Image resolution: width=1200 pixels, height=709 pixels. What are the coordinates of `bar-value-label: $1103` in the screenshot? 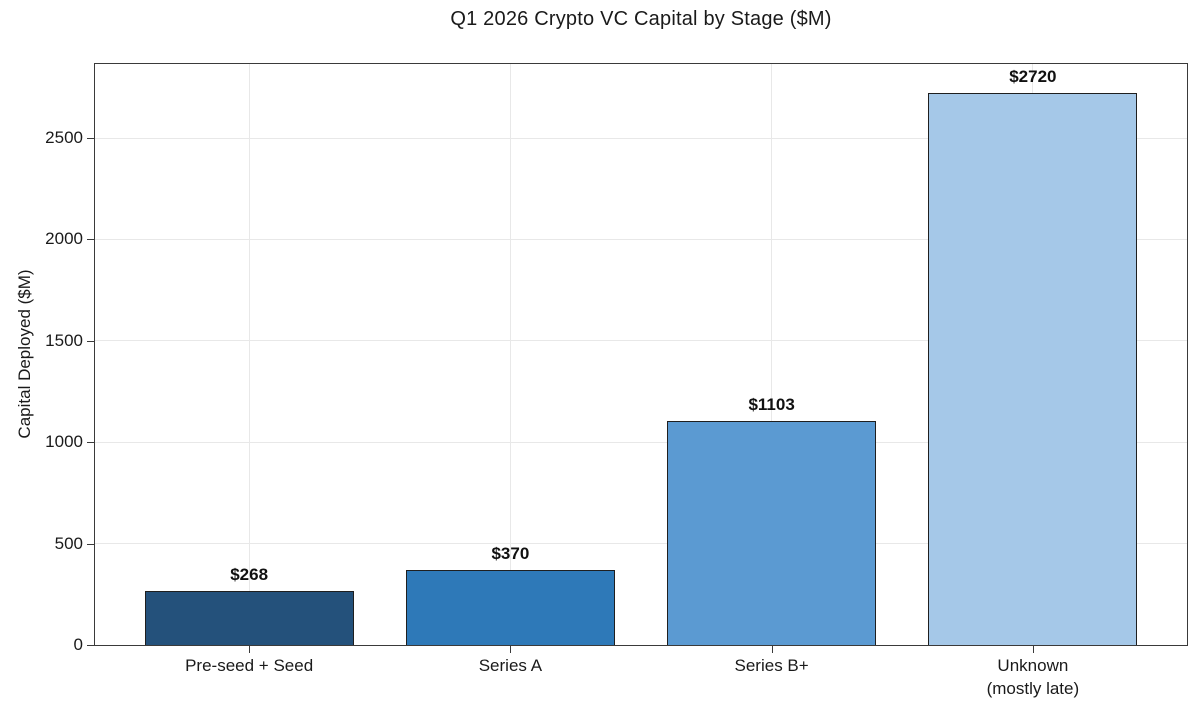 It's located at (771, 405).